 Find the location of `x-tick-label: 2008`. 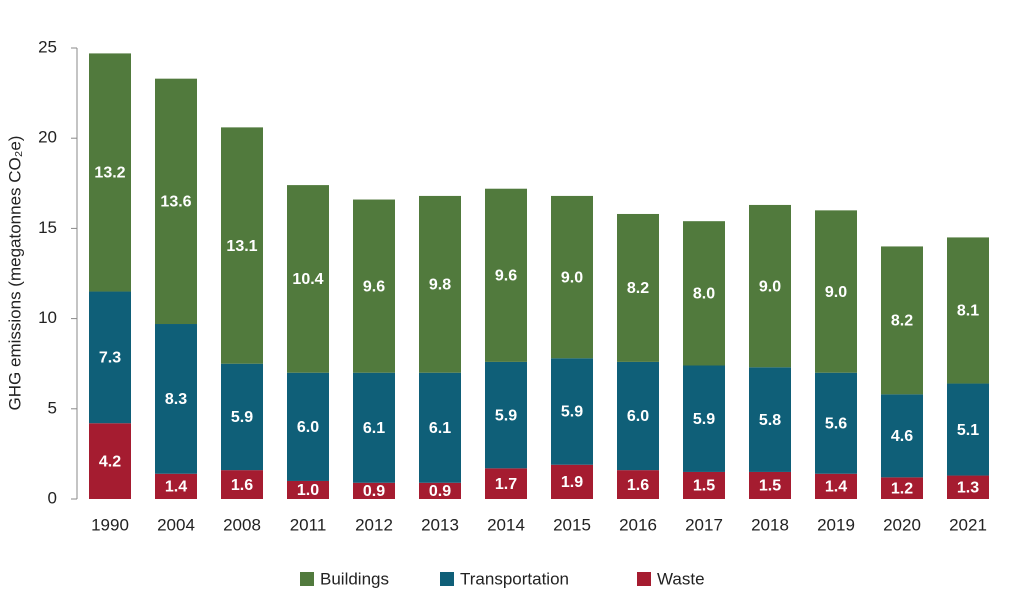

x-tick-label: 2008 is located at coordinates (242, 524).